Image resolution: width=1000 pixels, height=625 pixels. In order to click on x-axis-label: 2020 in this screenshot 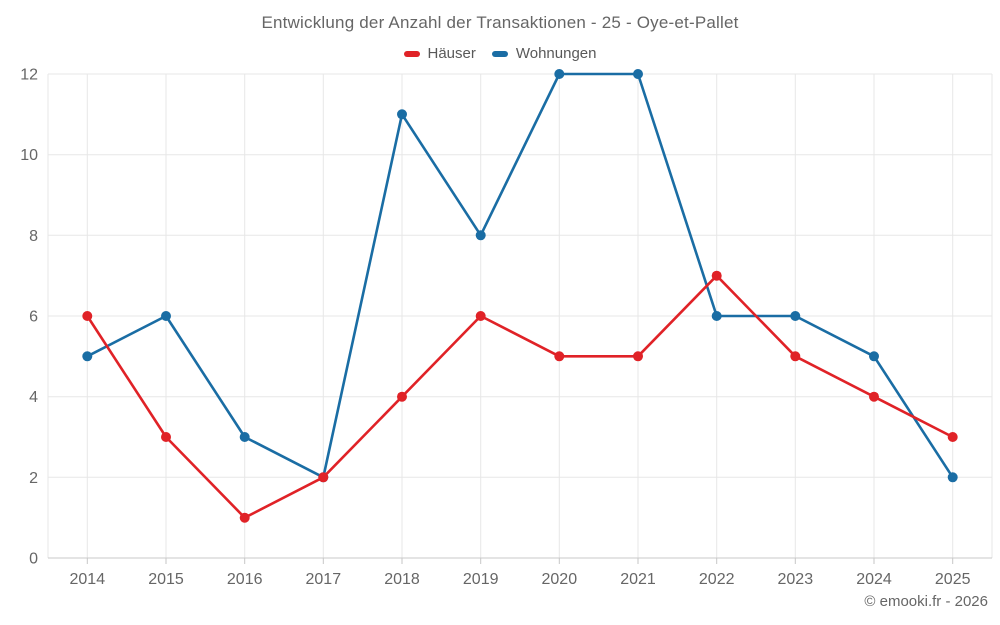, I will do `click(560, 579)`.